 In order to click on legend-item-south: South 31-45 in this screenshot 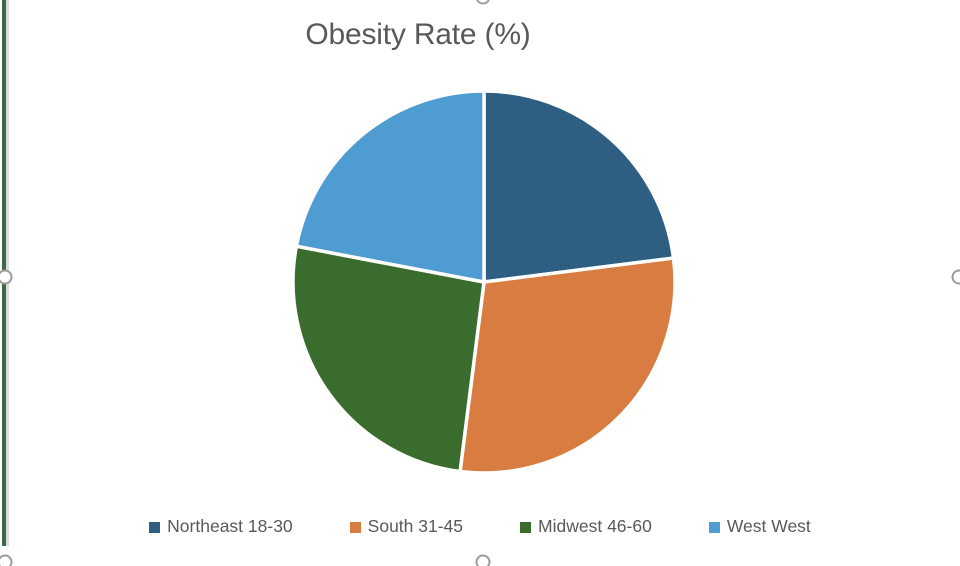, I will do `click(406, 526)`.